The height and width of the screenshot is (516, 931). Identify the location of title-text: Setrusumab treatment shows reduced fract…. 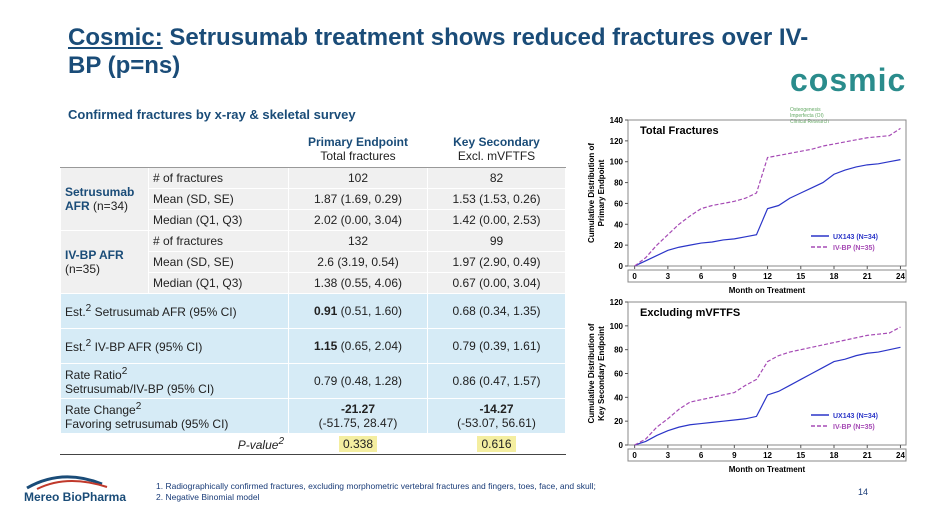
(438, 51).